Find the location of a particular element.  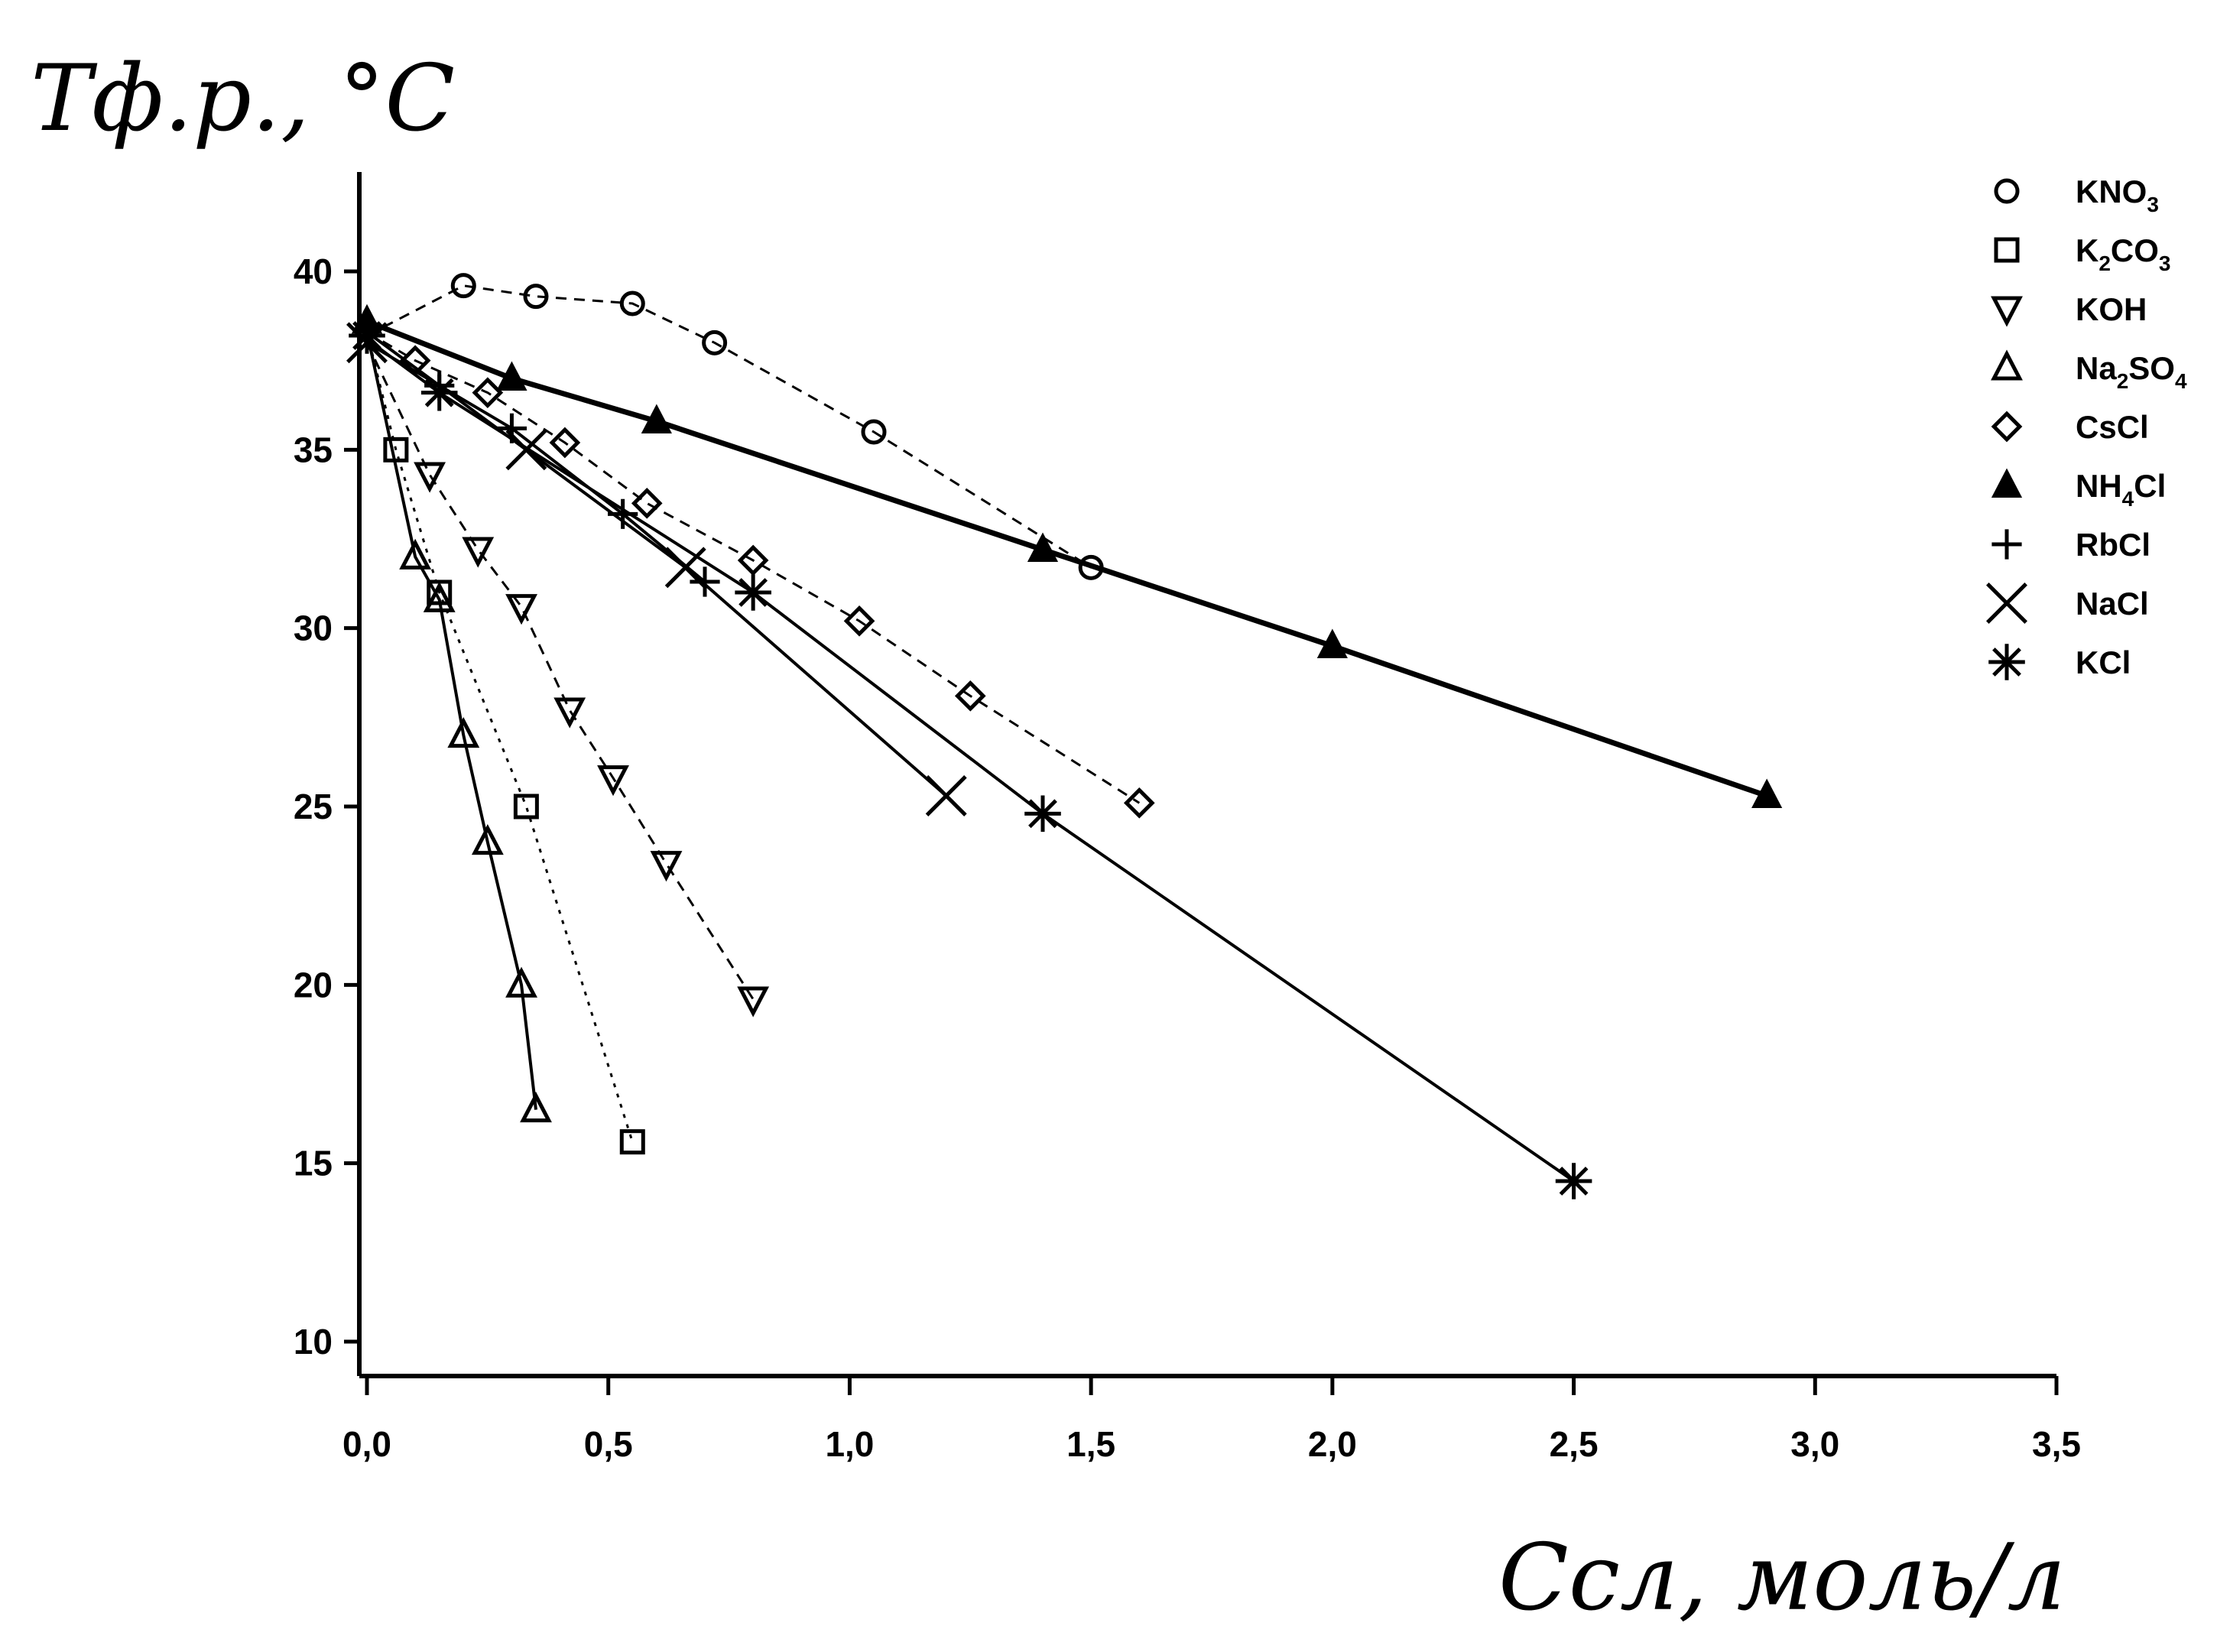

x-tick-label: 0,5 is located at coordinates (608, 1444).